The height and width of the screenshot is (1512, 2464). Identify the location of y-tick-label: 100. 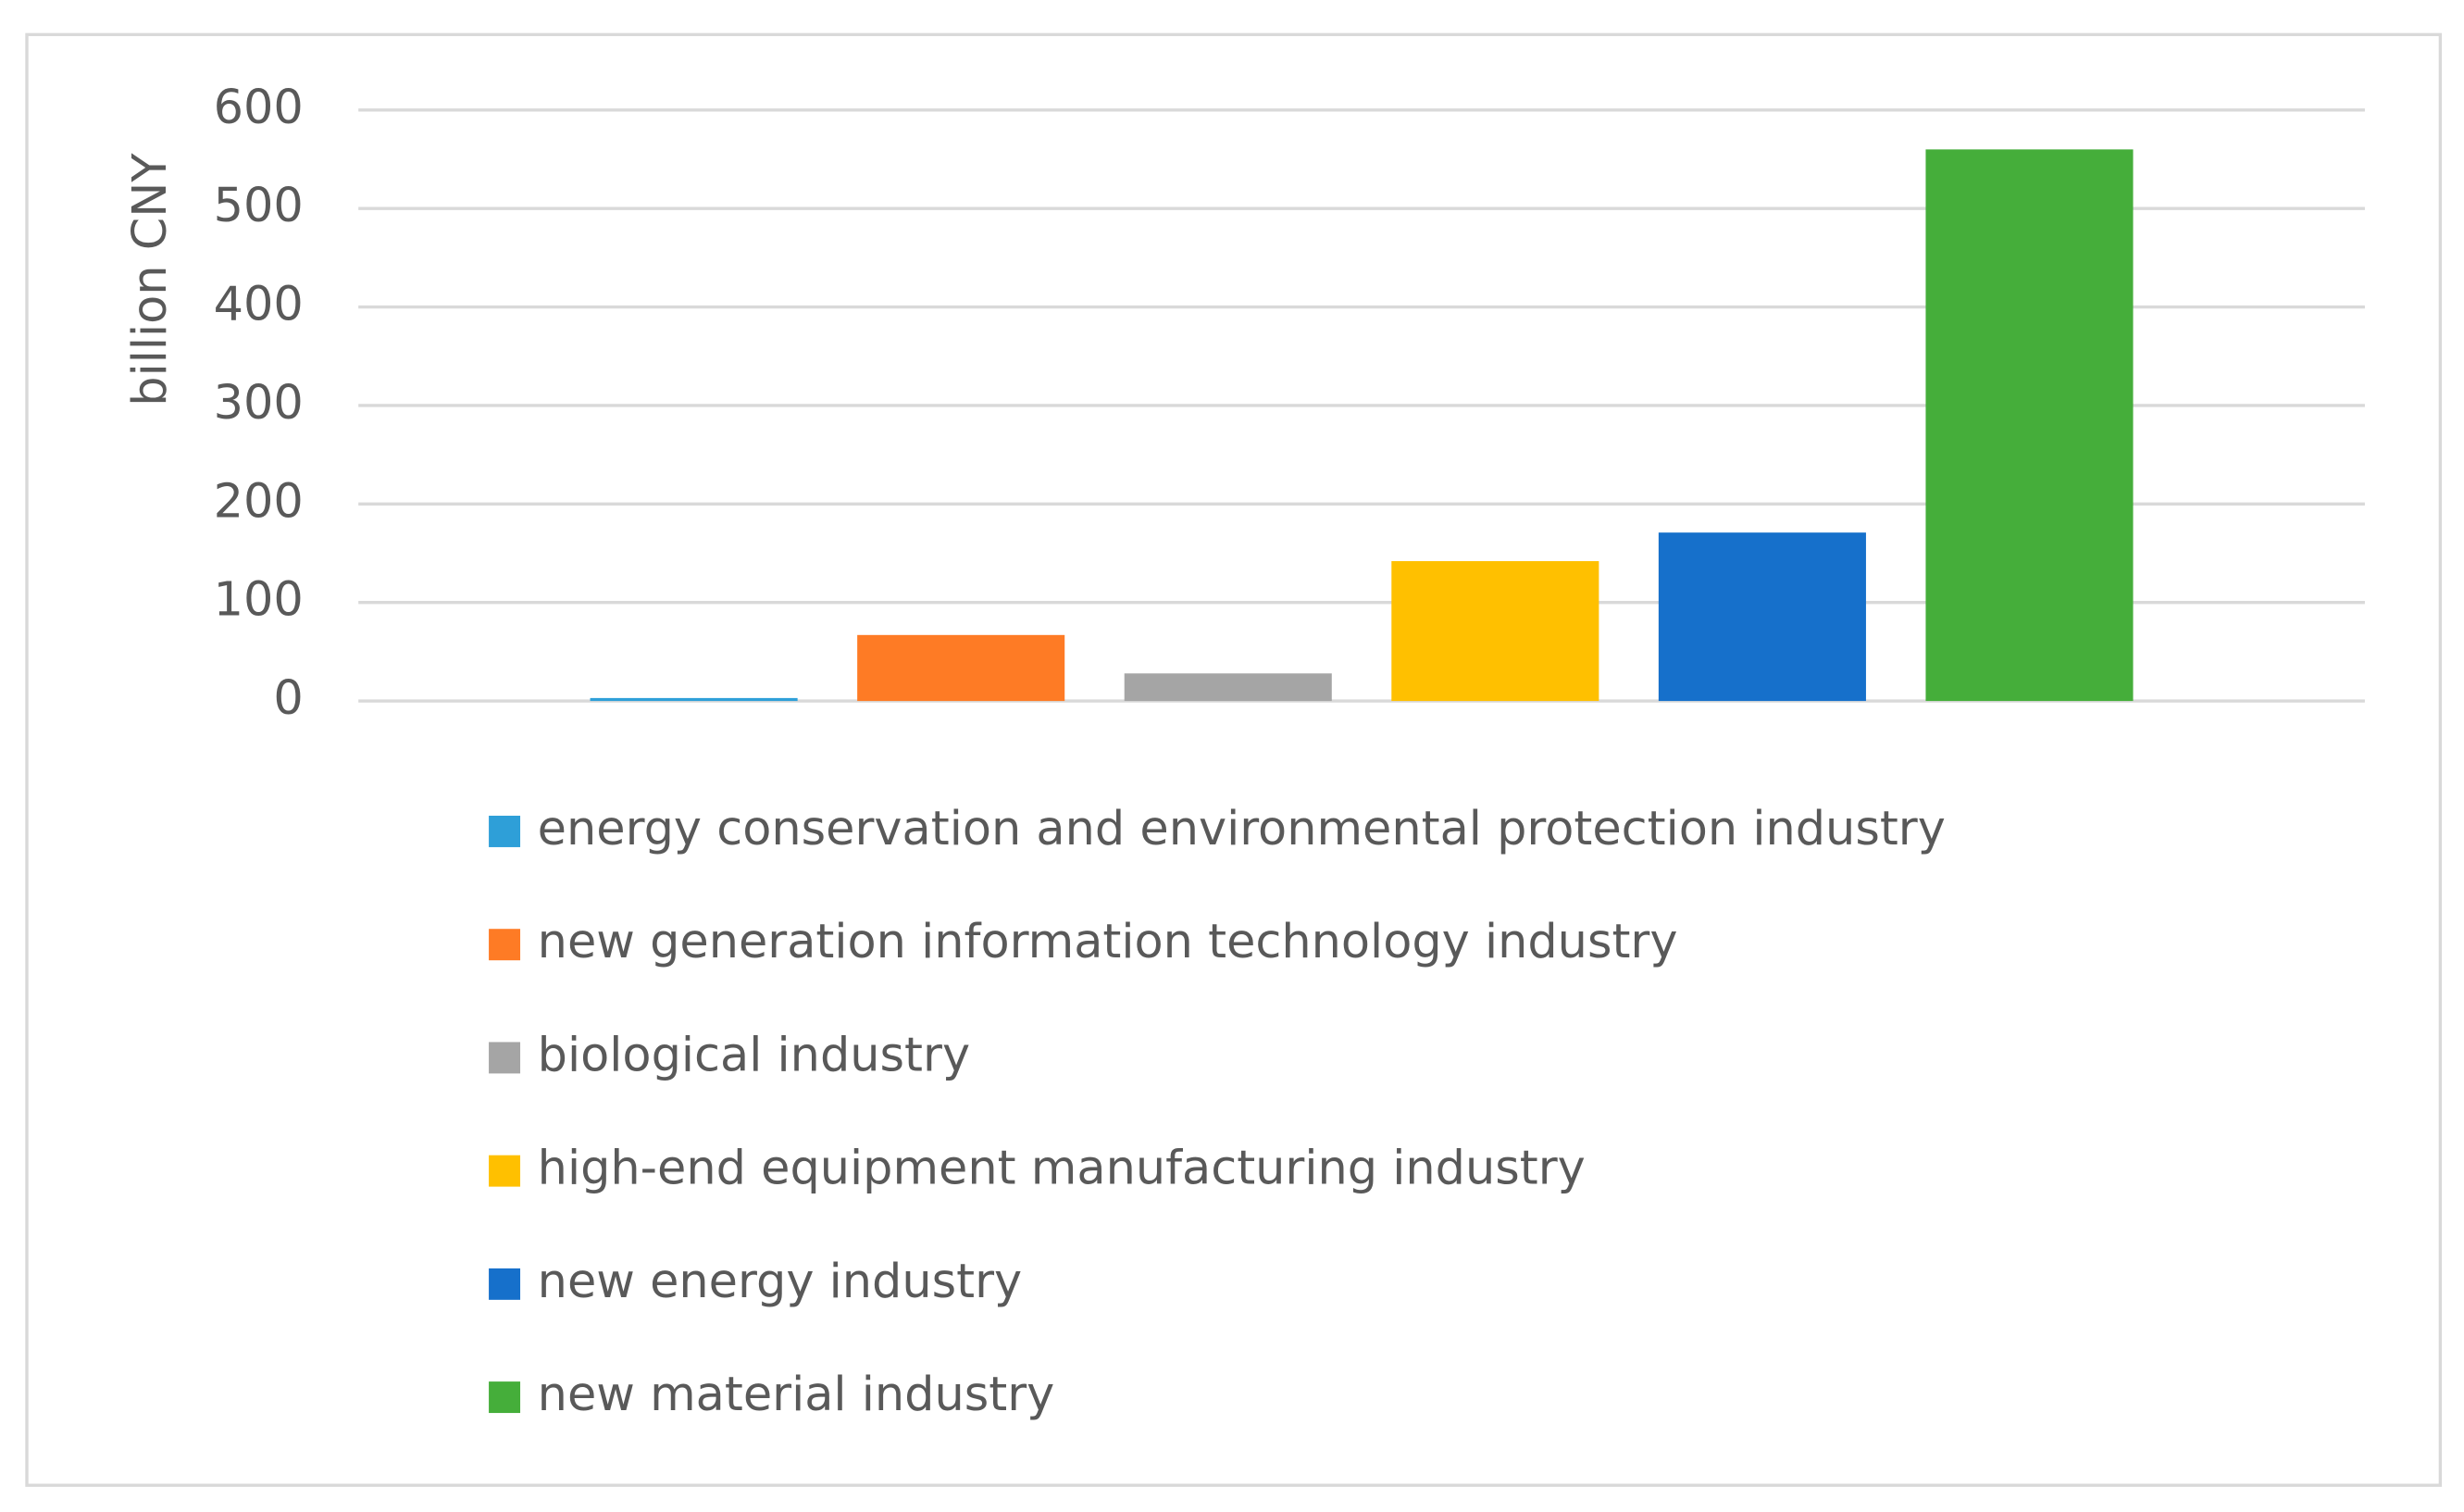
(259, 601).